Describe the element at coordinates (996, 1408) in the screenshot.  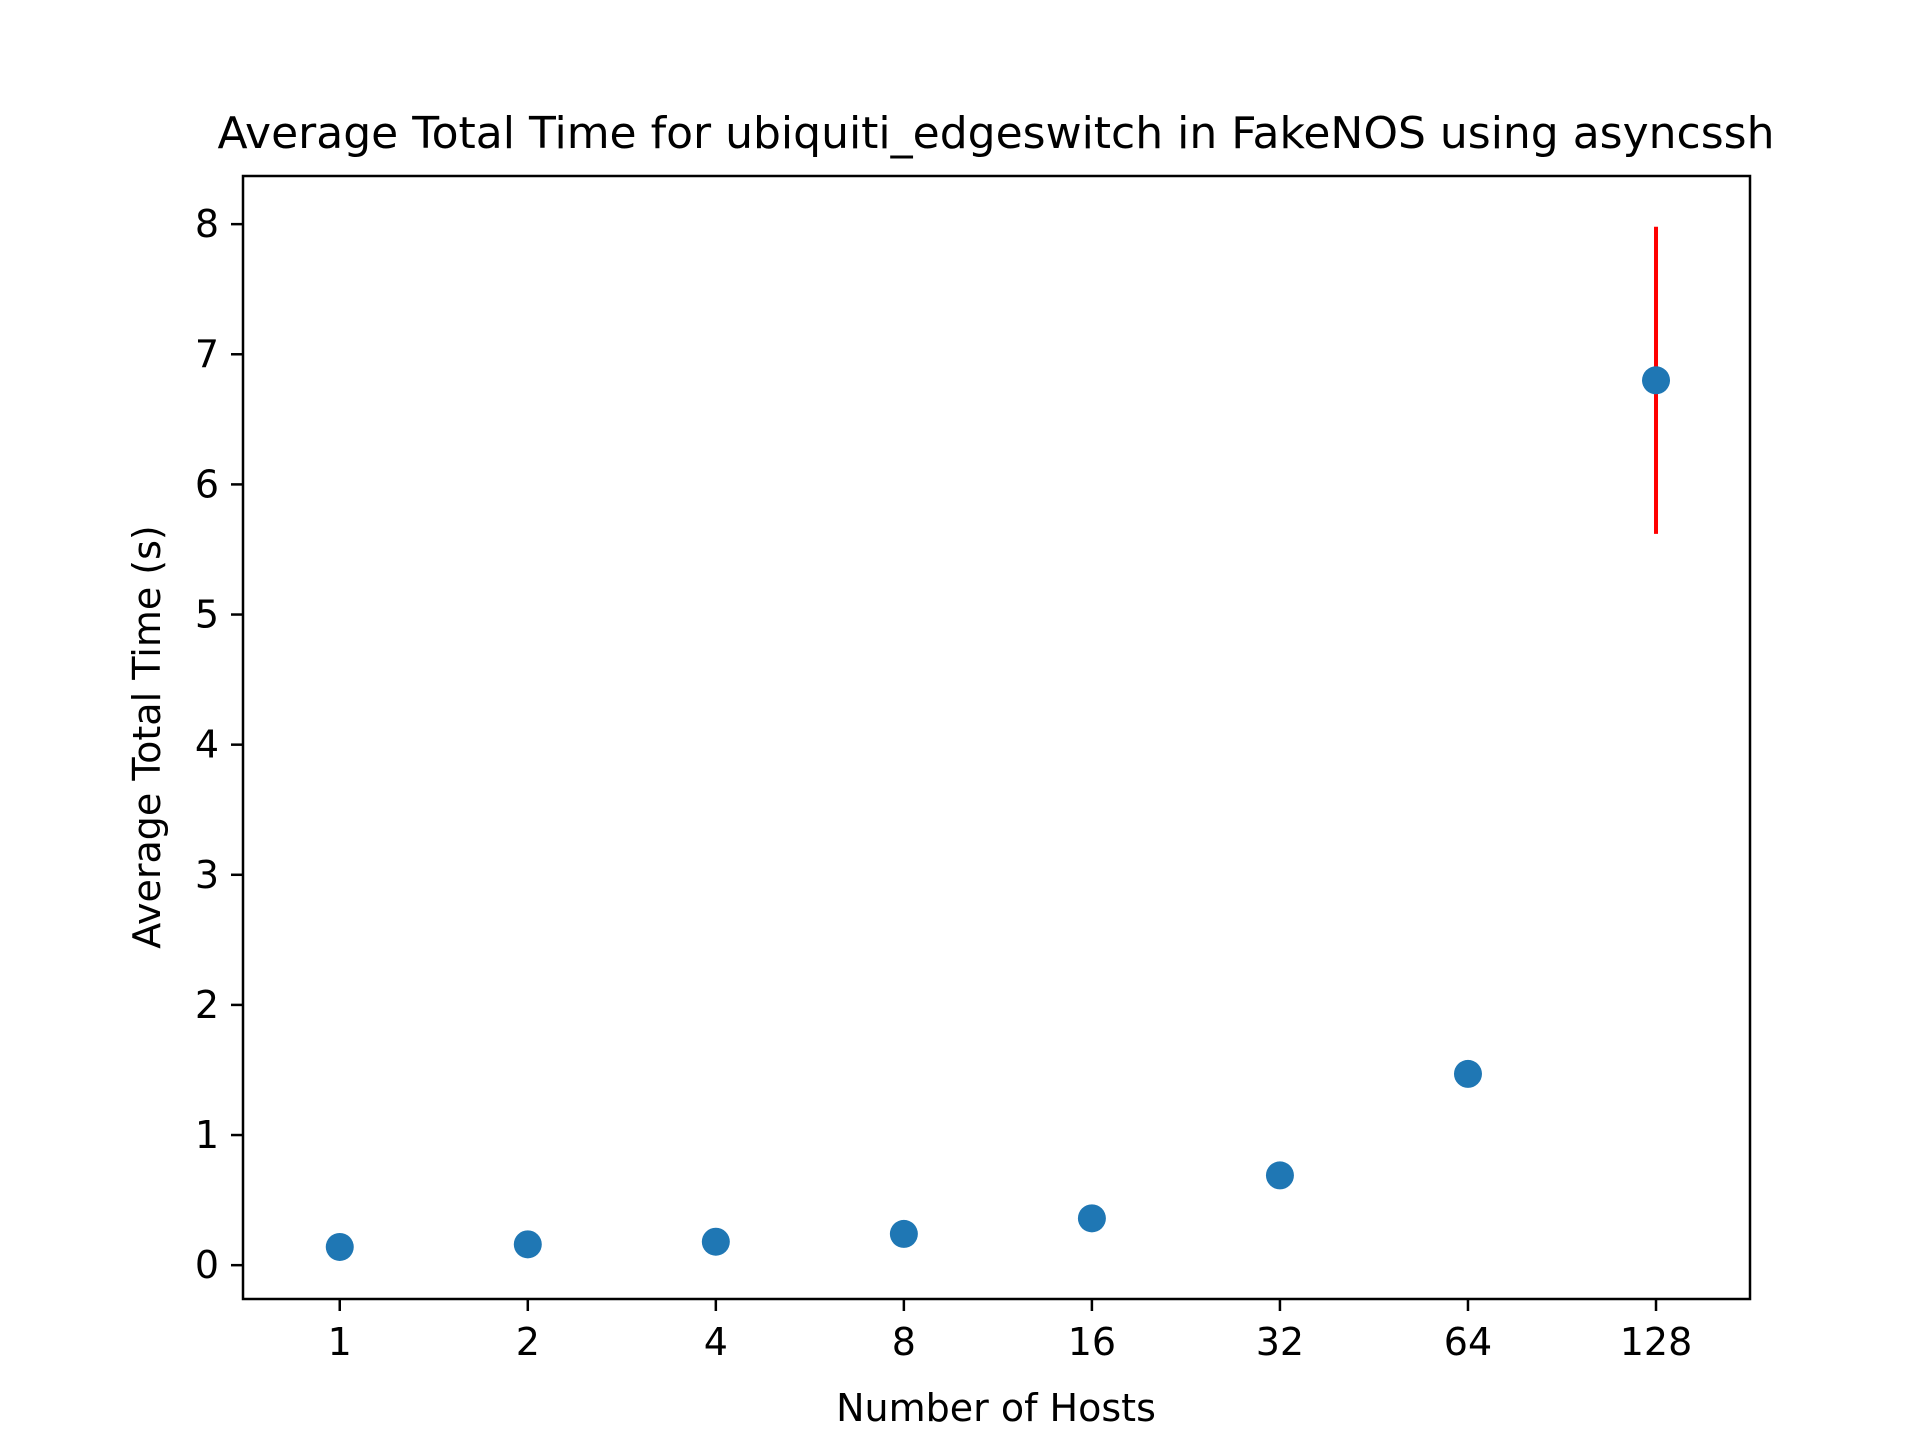
I see `x-axis-label: Number of Hosts` at that location.